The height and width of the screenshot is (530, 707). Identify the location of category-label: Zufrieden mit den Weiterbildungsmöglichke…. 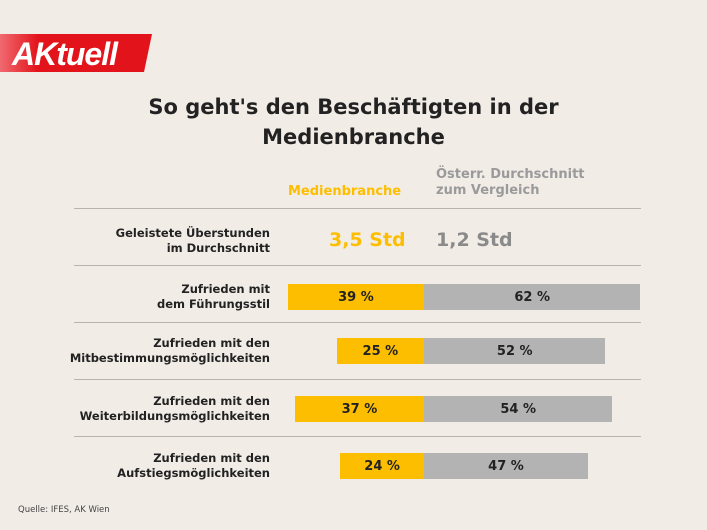
(175, 409).